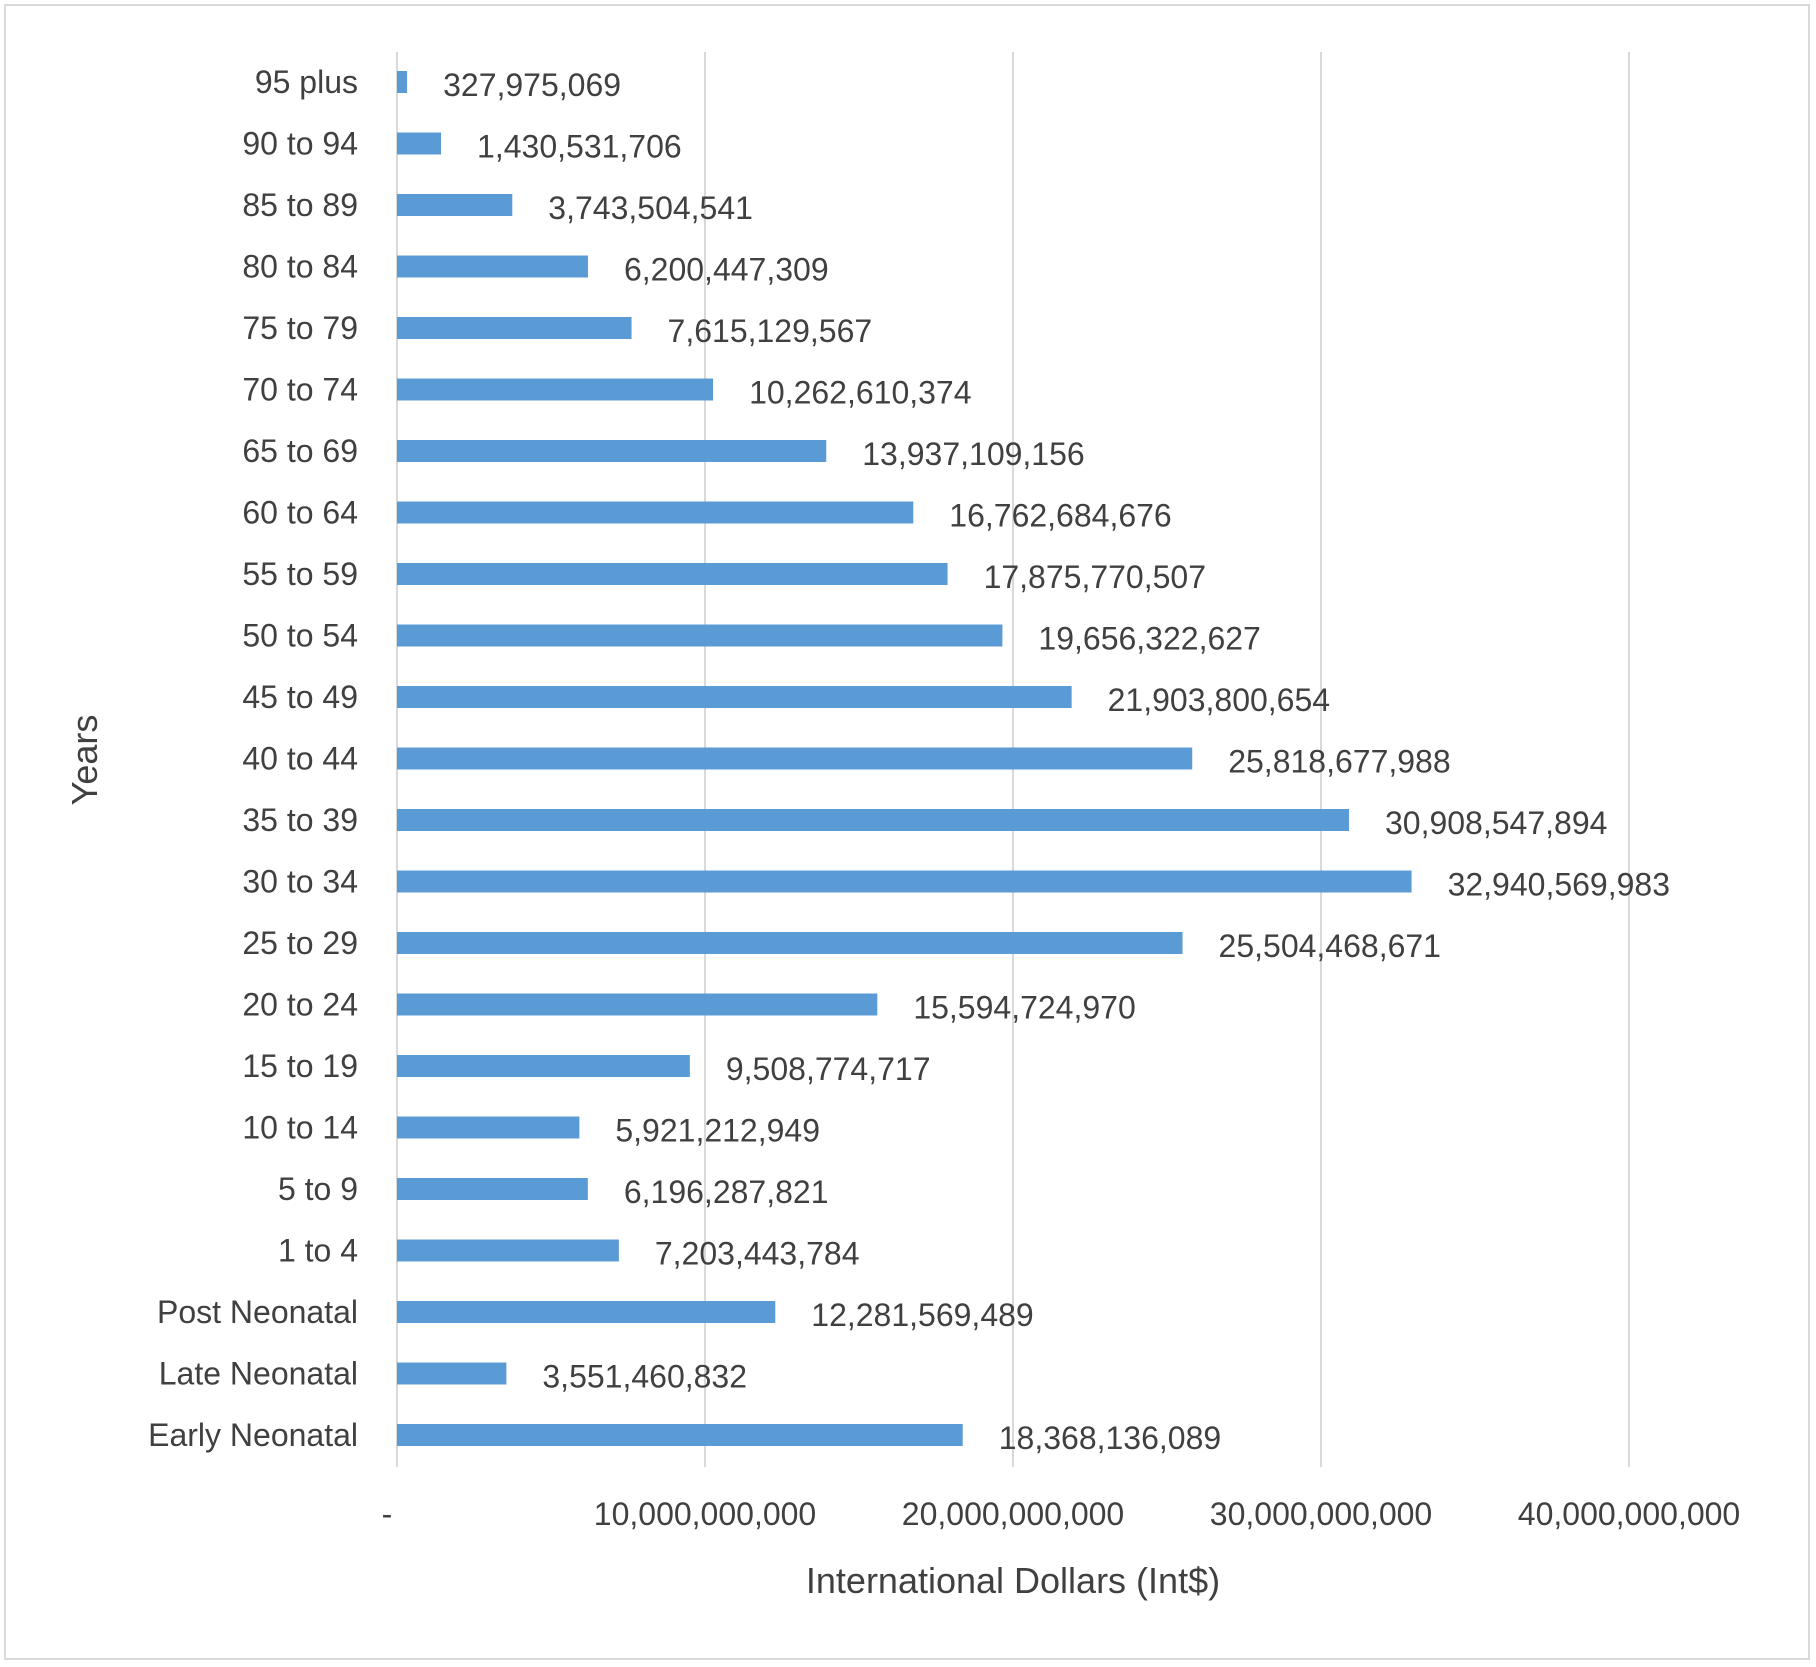 The image size is (1816, 1667). Describe the element at coordinates (387, 1514) in the screenshot. I see `x-tick-label: -` at that location.